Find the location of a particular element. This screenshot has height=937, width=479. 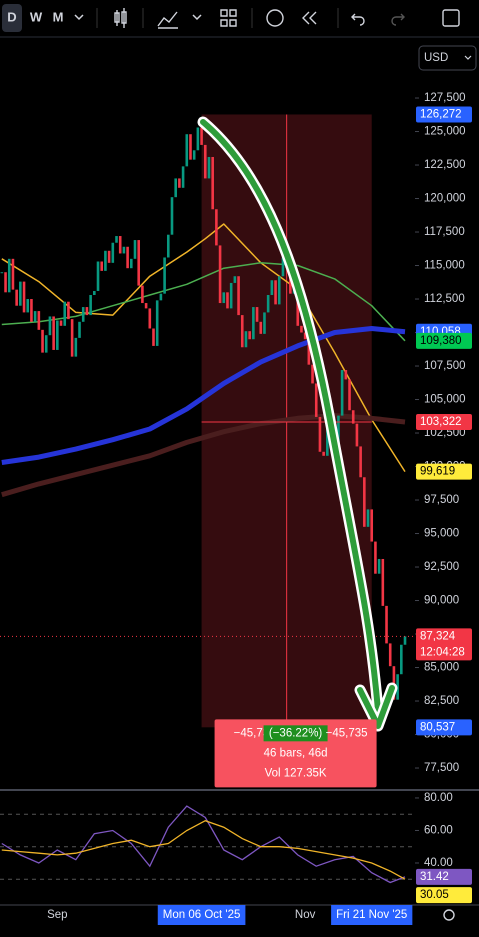

y-tick-label: 97,500 is located at coordinates (441, 500).